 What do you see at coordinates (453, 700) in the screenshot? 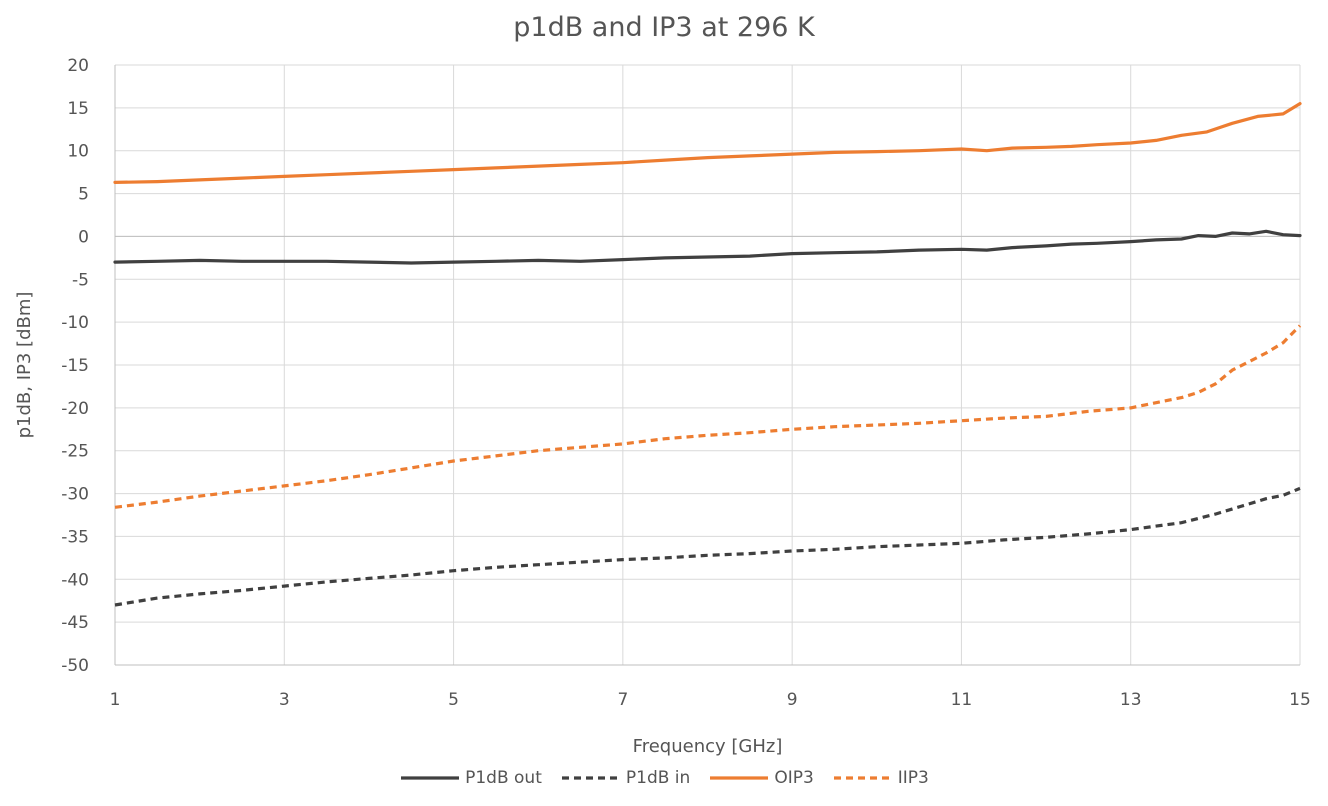
I see `x-tick-label: 5` at bounding box center [453, 700].